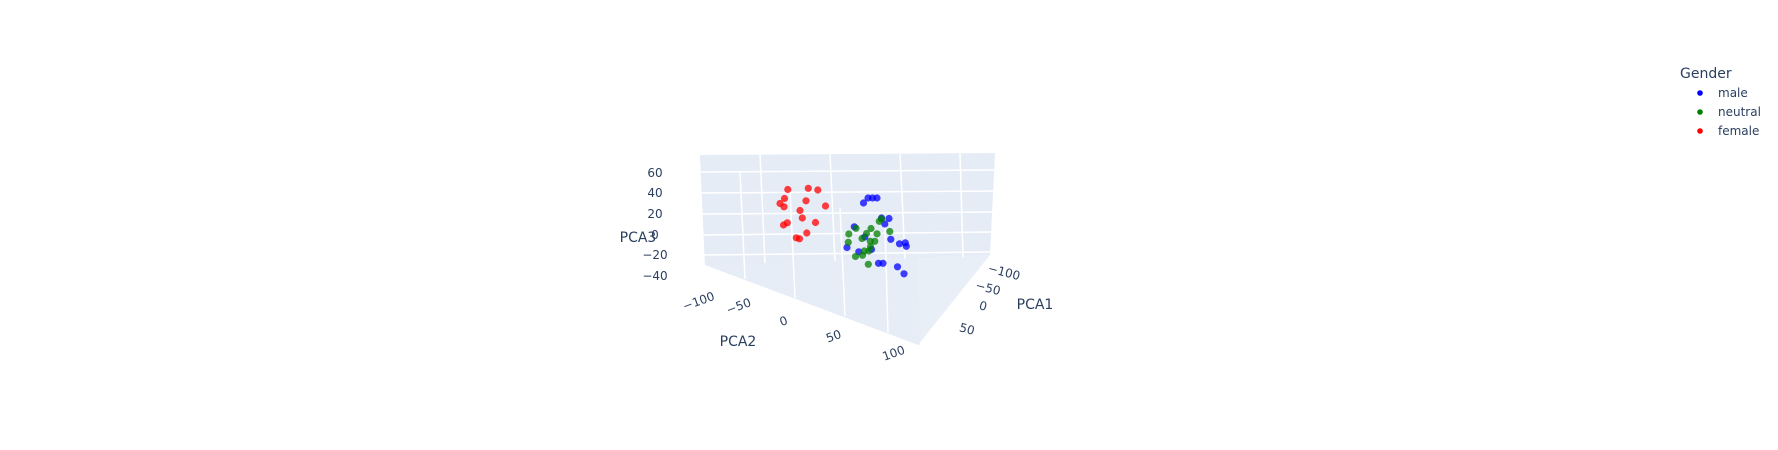 Image resolution: width=1778 pixels, height=450 pixels. What do you see at coordinates (1003, 272) in the screenshot?
I see `x-tick-label: −100` at bounding box center [1003, 272].